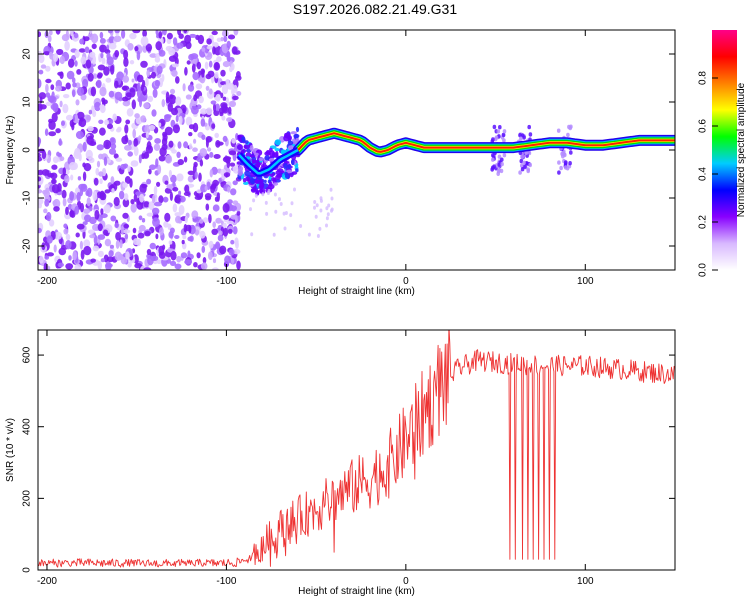  I want to click on y-axis-label: SNR (10 * v/v), so click(10, 450).